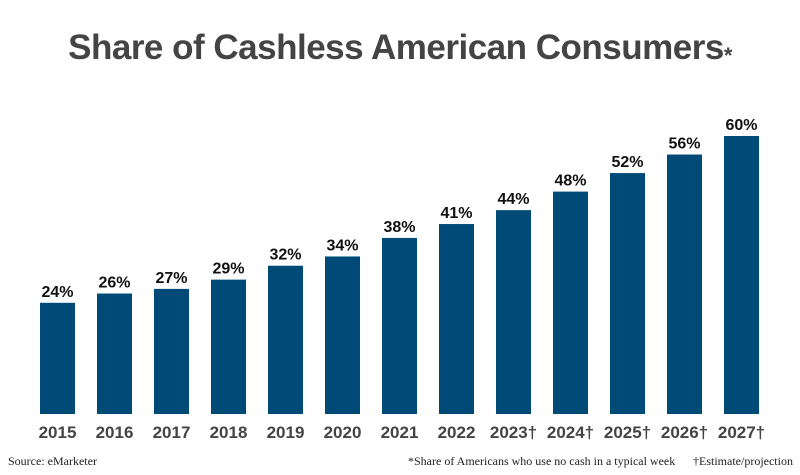  Describe the element at coordinates (741, 275) in the screenshot. I see `bar-2027†` at that location.